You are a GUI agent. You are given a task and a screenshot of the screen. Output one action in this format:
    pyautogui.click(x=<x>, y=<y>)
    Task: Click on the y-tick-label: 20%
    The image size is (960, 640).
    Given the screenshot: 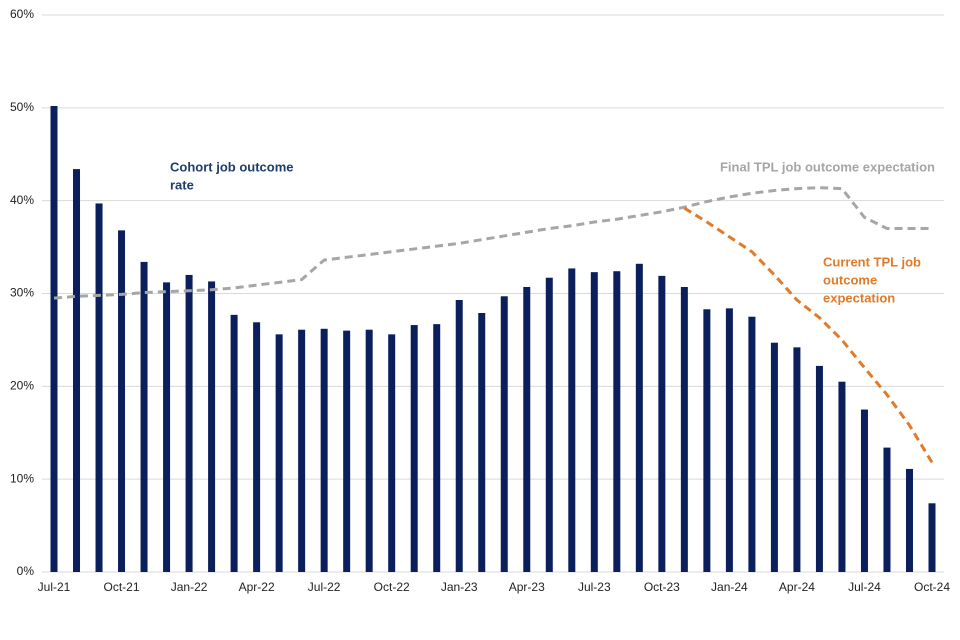 What is the action you would take?
    pyautogui.click(x=22, y=386)
    